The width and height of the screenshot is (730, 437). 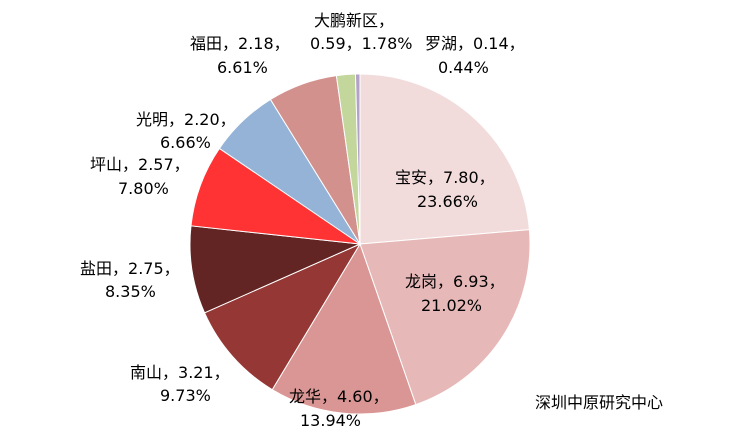 I want to click on data-label-nanshan-line2: 9.73%, so click(x=185, y=395).